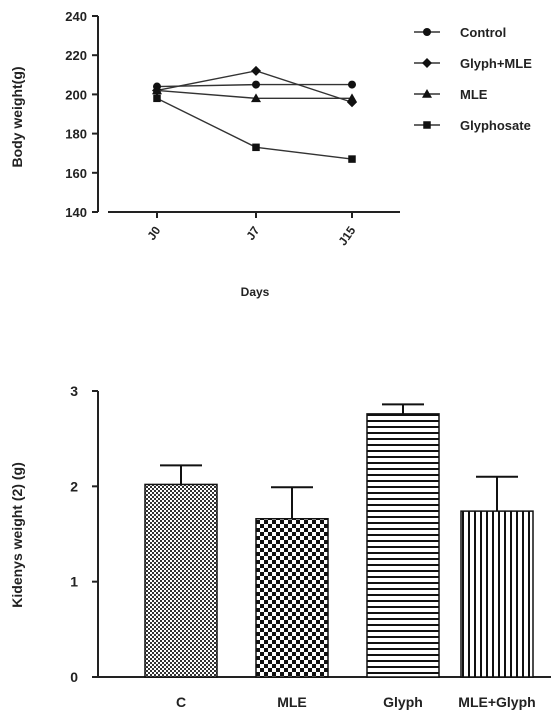 The height and width of the screenshot is (717, 551). Describe the element at coordinates (17, 116) in the screenshot. I see `line-y-axis-label: Body weight(g)` at that location.